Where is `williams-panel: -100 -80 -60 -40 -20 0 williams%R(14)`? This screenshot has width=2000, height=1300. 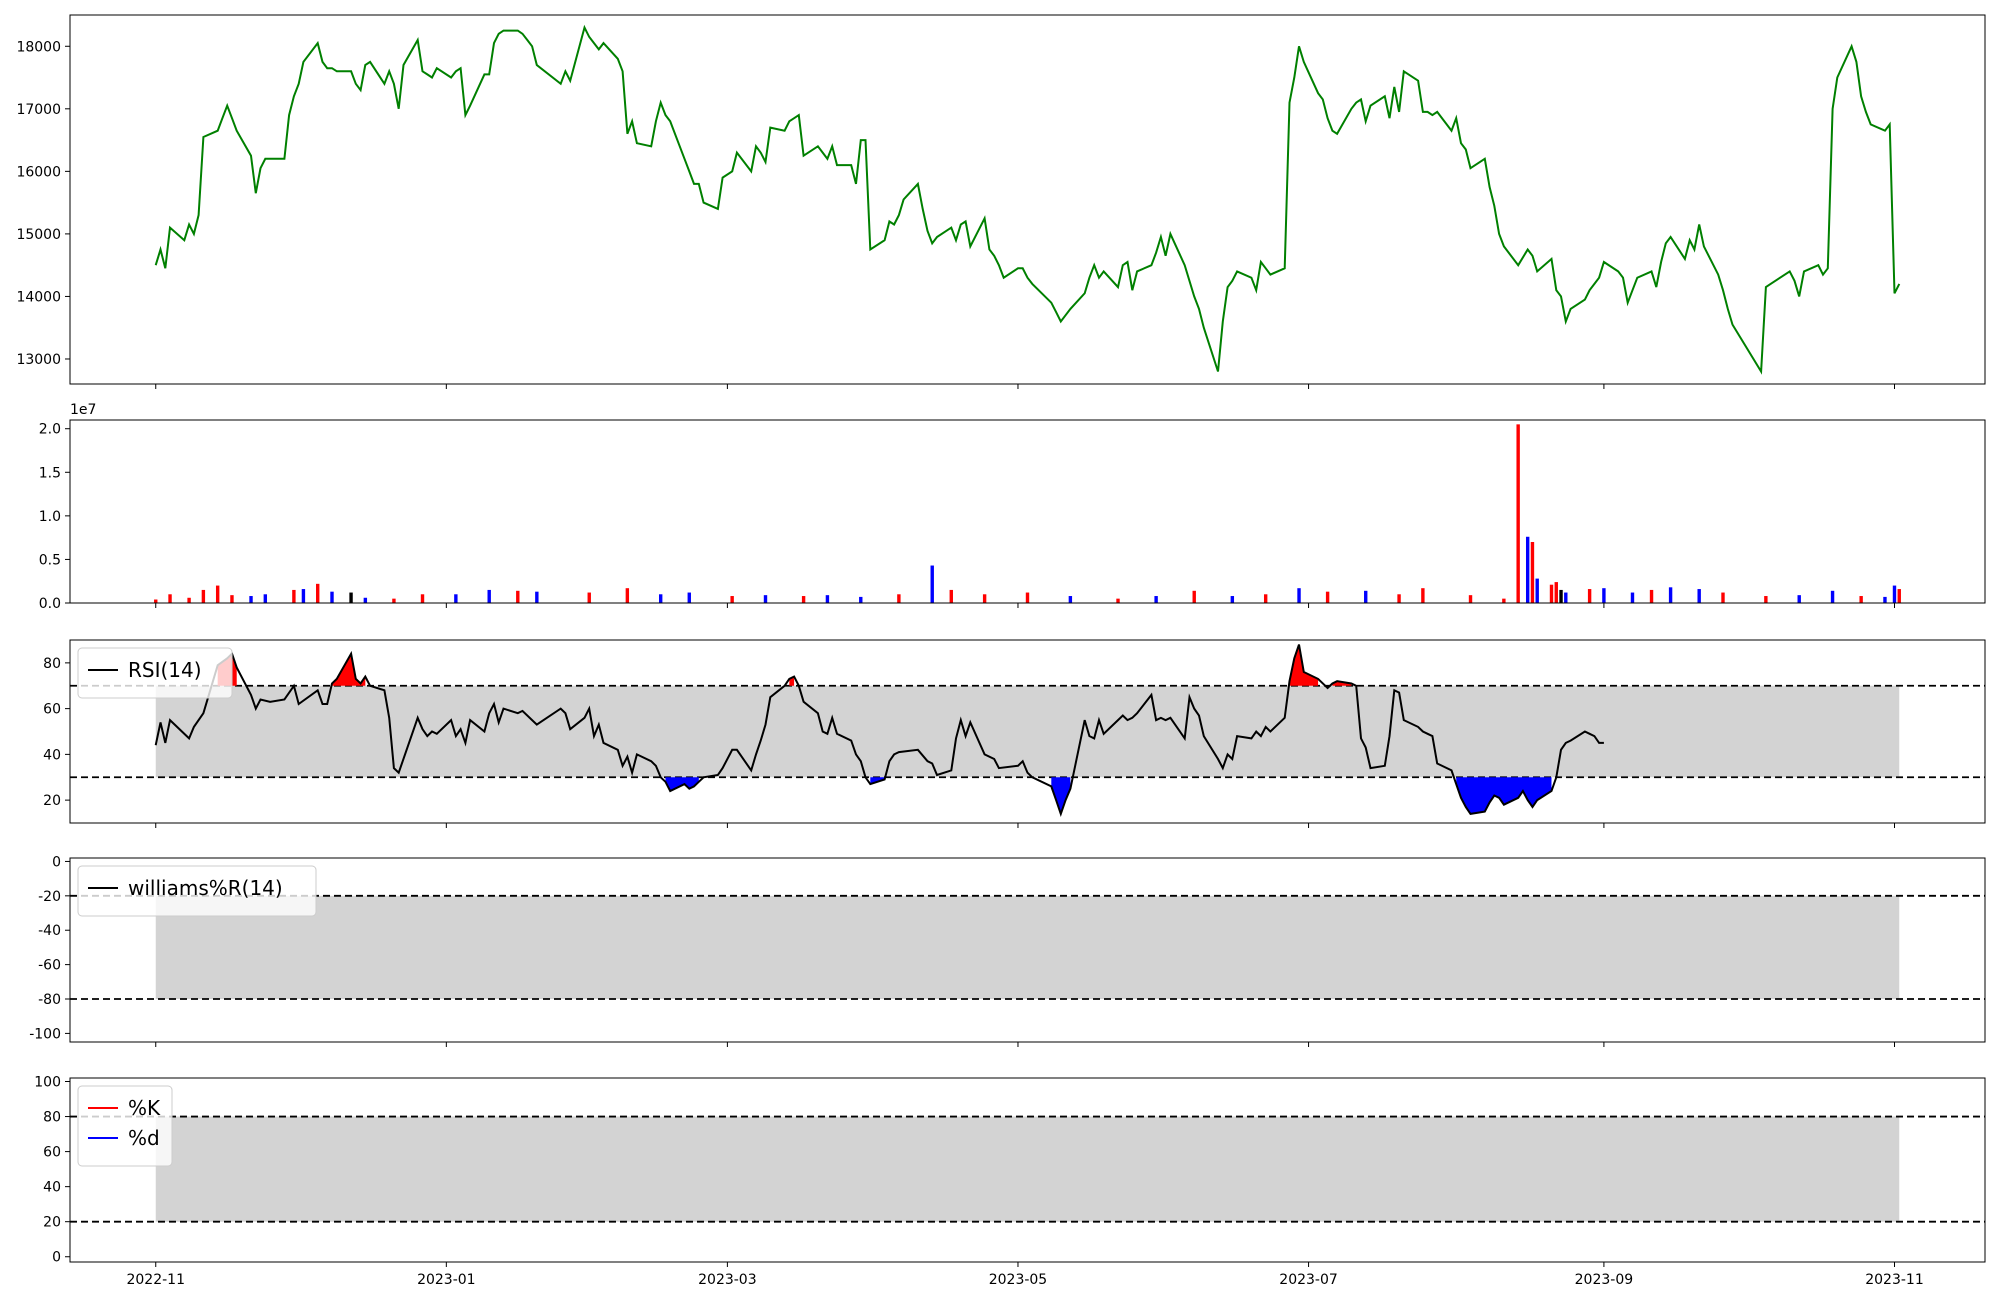
williams-panel: -100 -80 -60 -40 -20 0 williams%R(14) is located at coordinates (1007, 950).